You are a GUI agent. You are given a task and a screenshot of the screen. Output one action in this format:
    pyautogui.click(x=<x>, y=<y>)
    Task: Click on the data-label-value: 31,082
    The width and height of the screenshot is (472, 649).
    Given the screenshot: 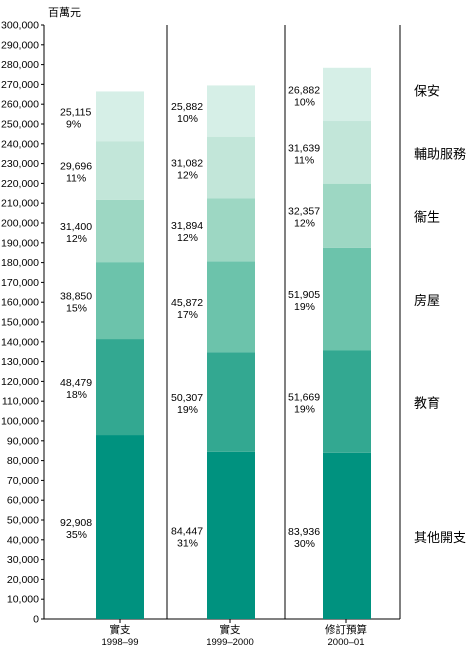 What is the action you would take?
    pyautogui.click(x=187, y=163)
    